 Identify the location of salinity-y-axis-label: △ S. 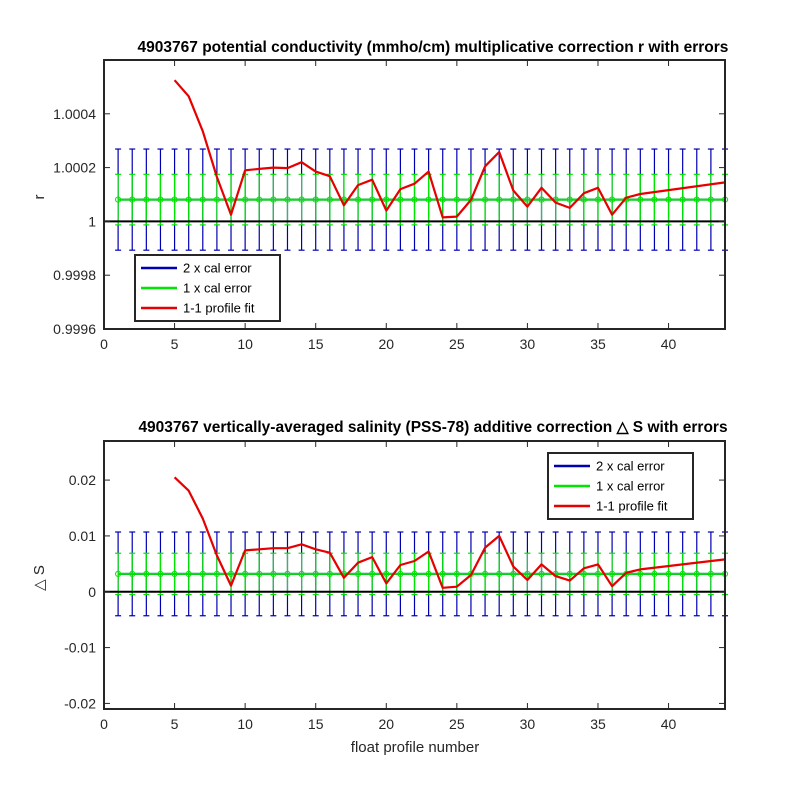
(39, 578).